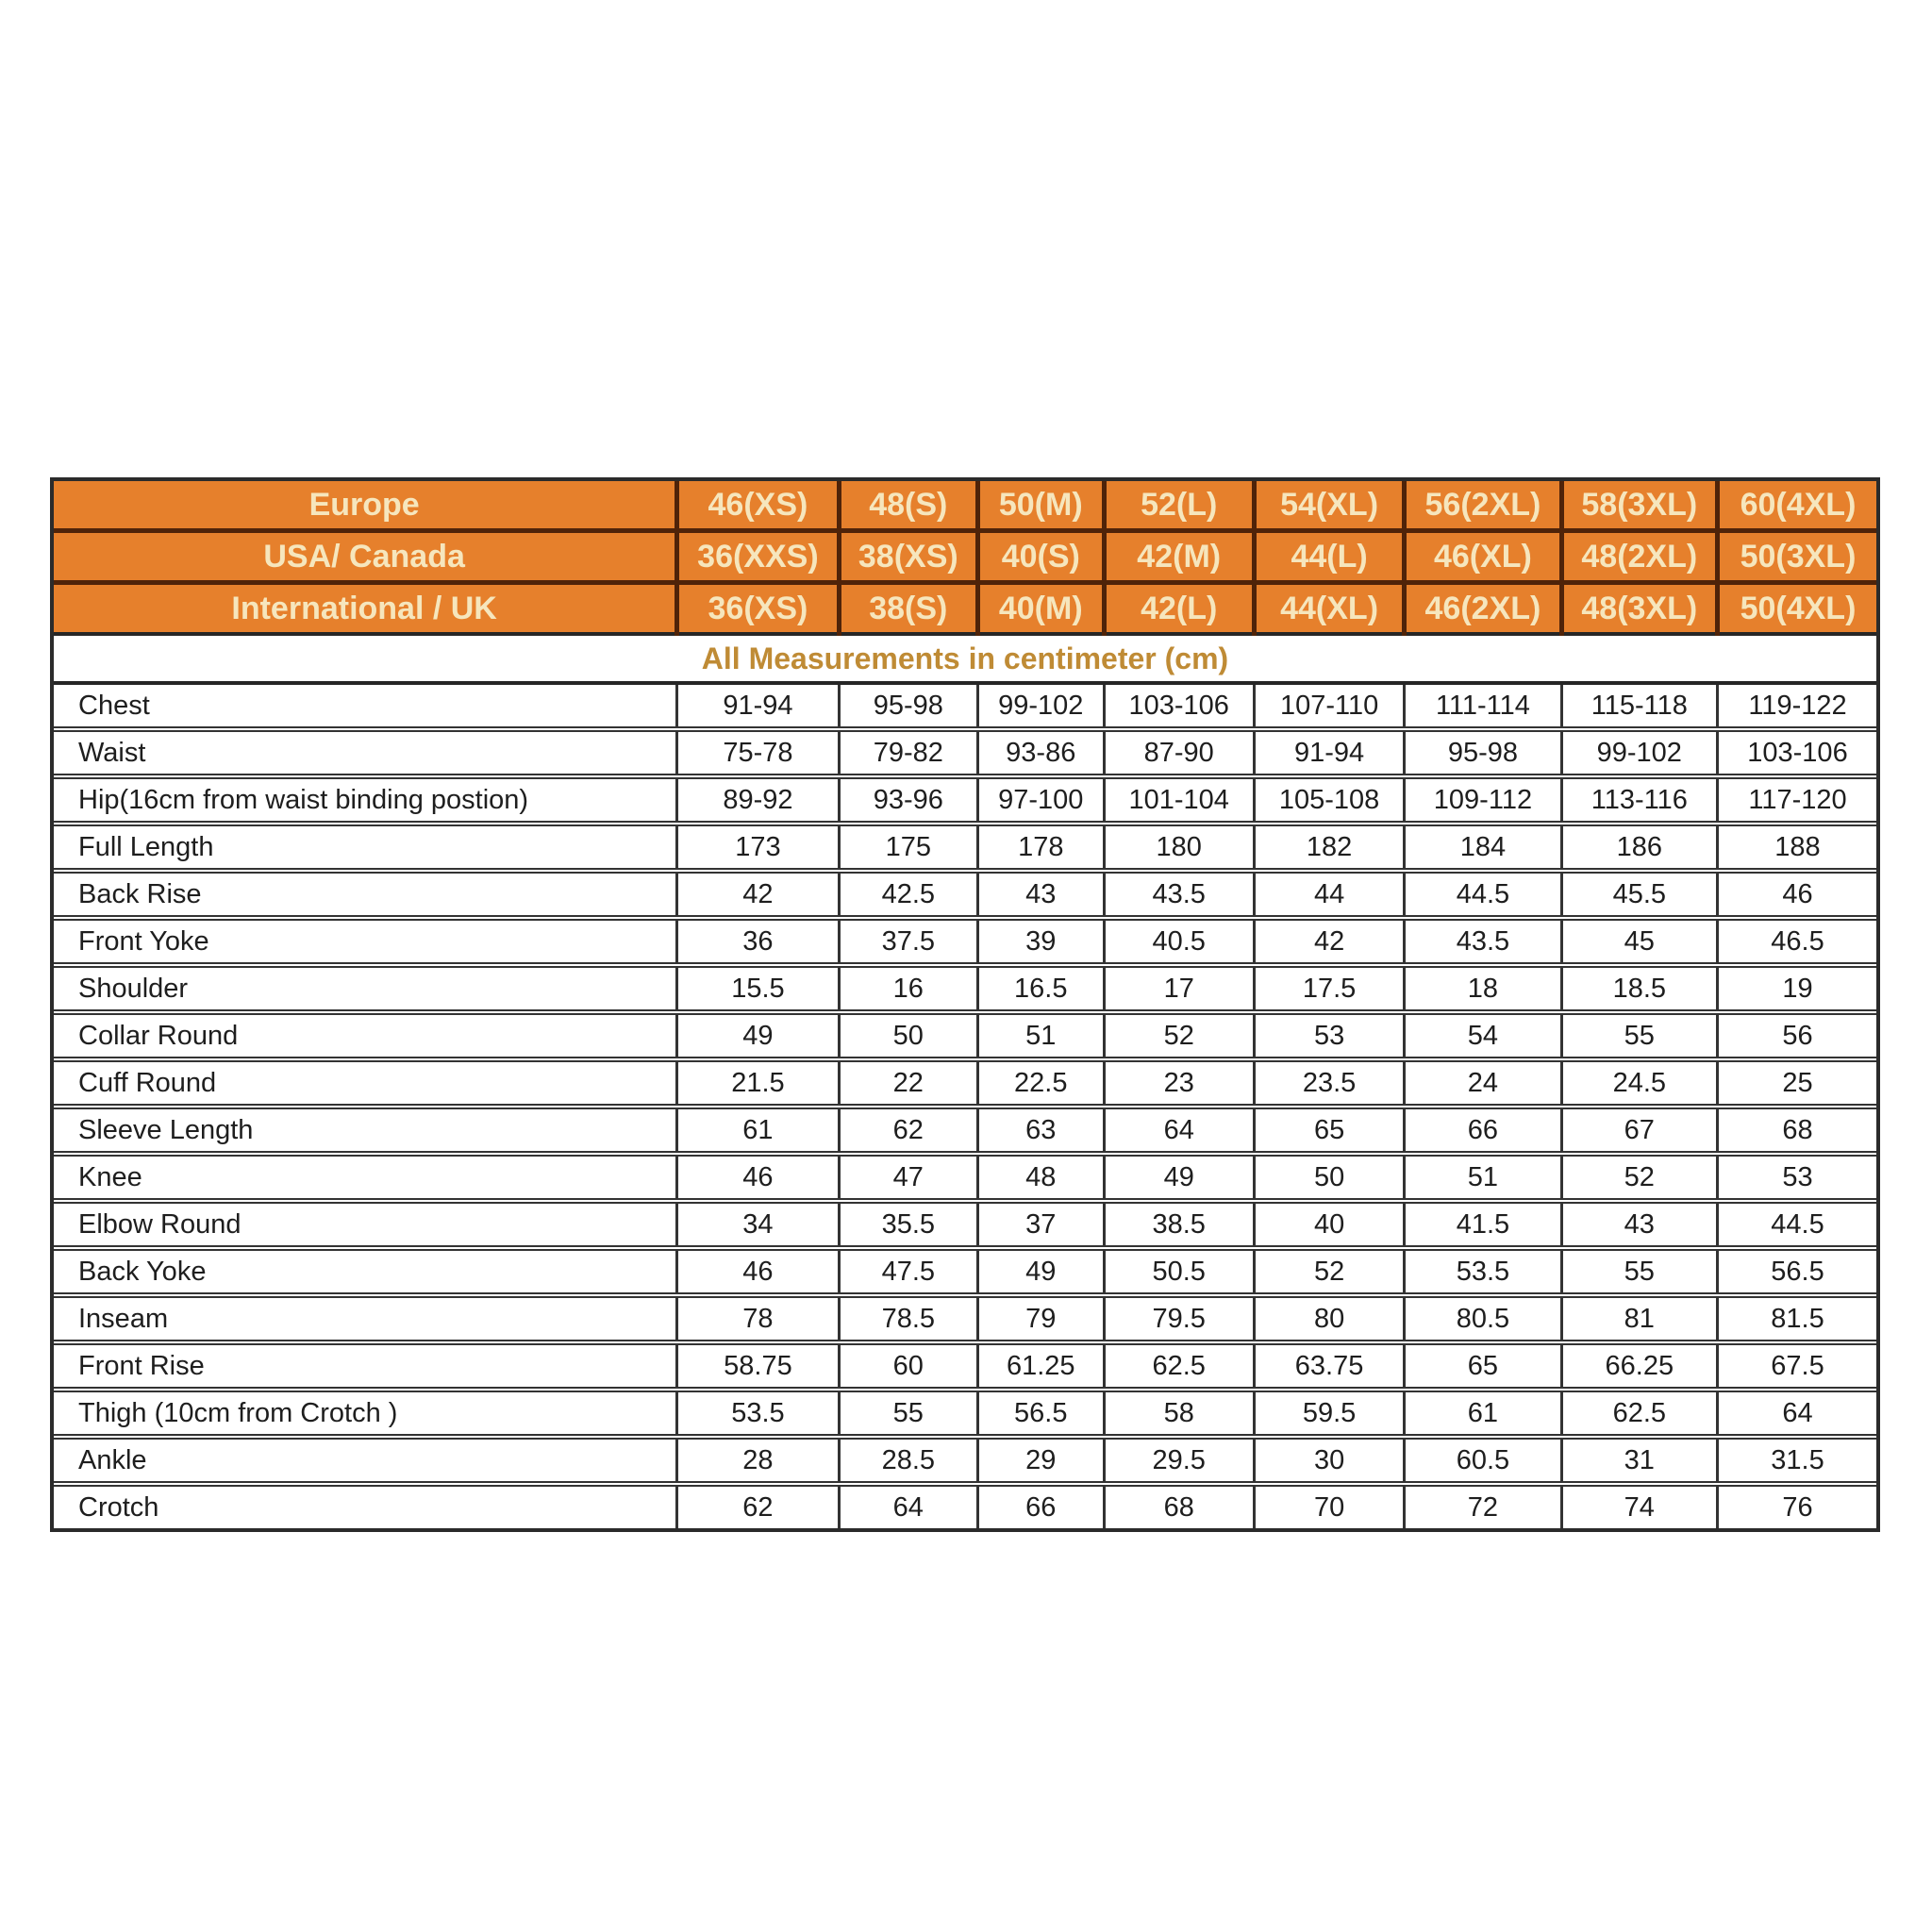  I want to click on measurement-value: 87-90, so click(1179, 751).